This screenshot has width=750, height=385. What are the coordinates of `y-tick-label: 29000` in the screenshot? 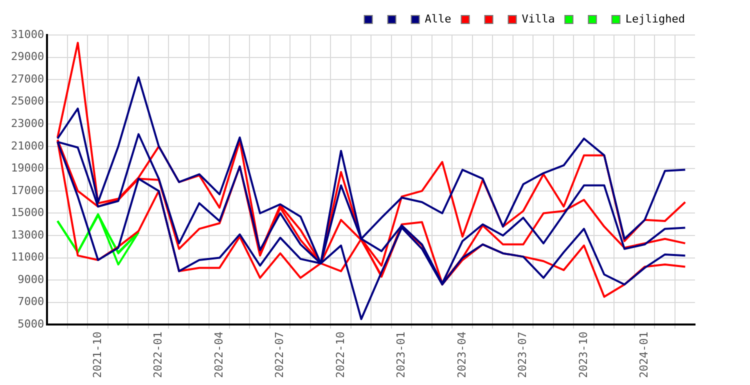 It's located at (27, 57).